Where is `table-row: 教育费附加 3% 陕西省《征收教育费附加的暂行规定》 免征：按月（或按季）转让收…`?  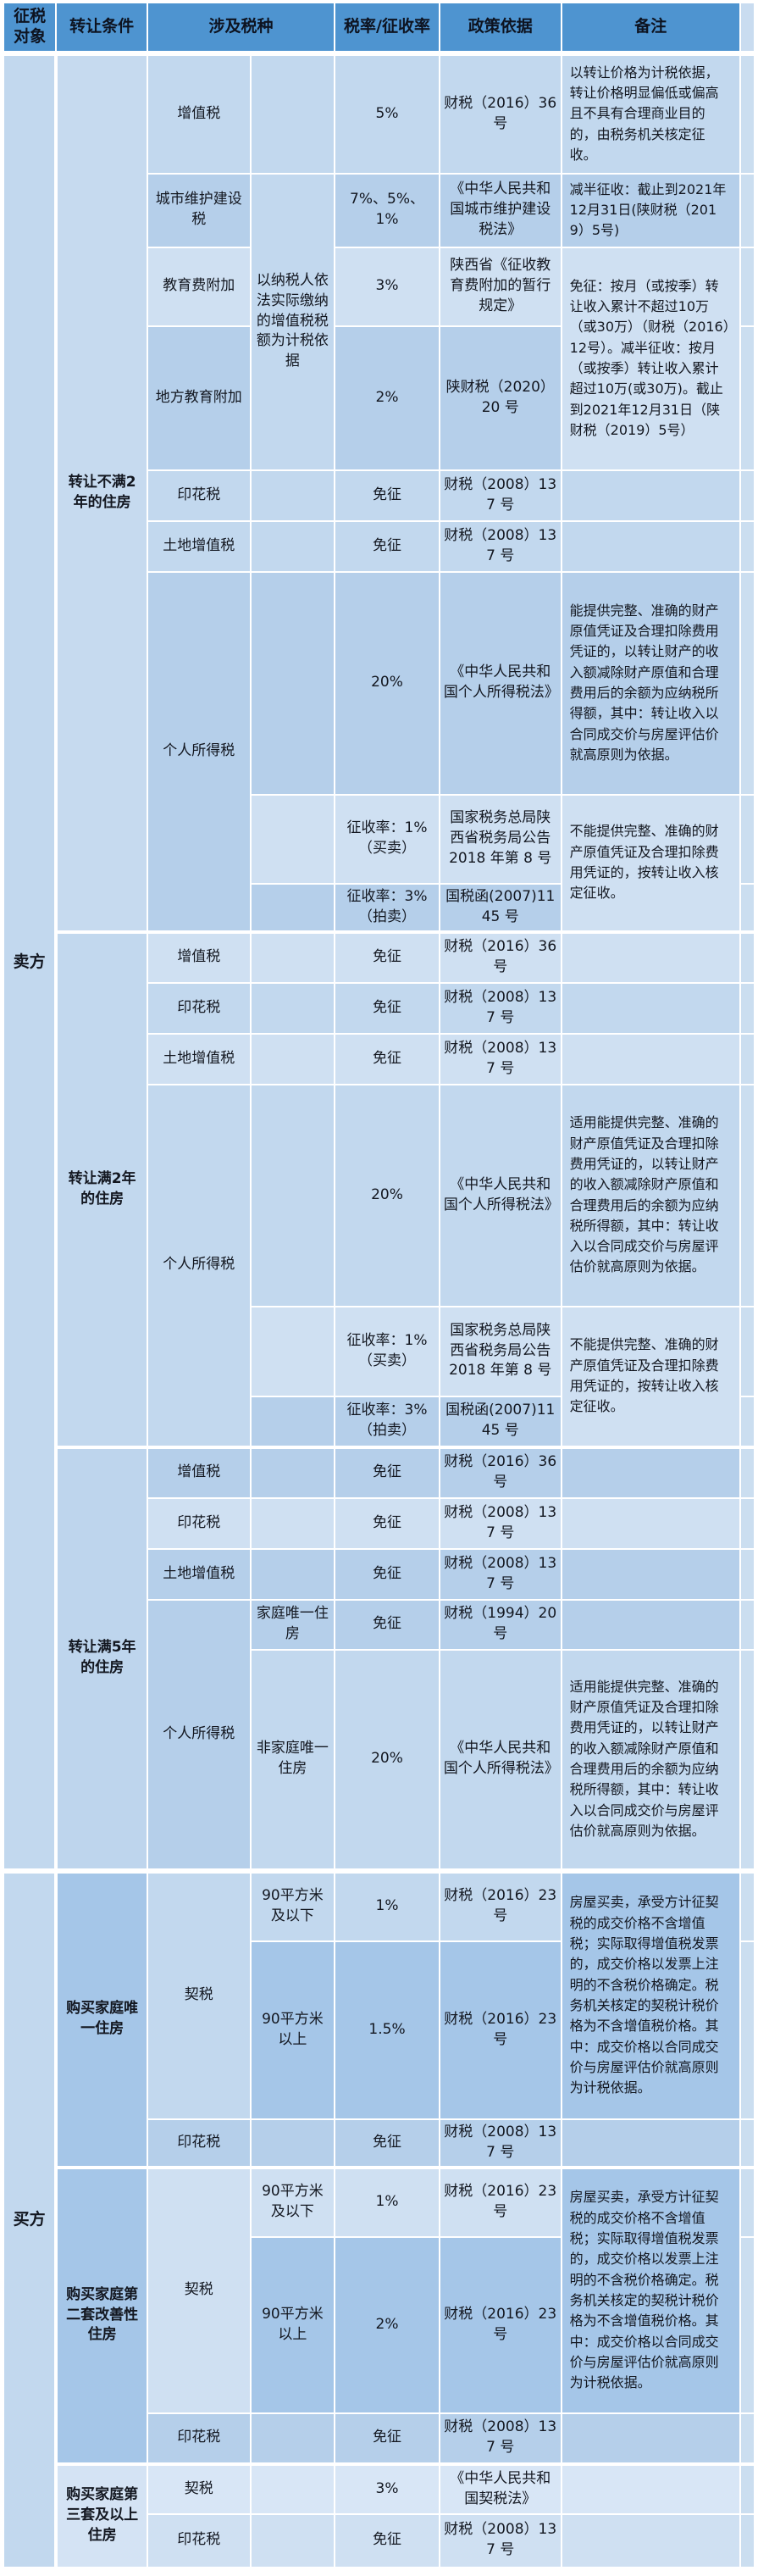 table-row: 教育费附加 3% 陕西省《征收教育费附加的暂行规定》 免征：按月（或按季）转让收… is located at coordinates (379, 358).